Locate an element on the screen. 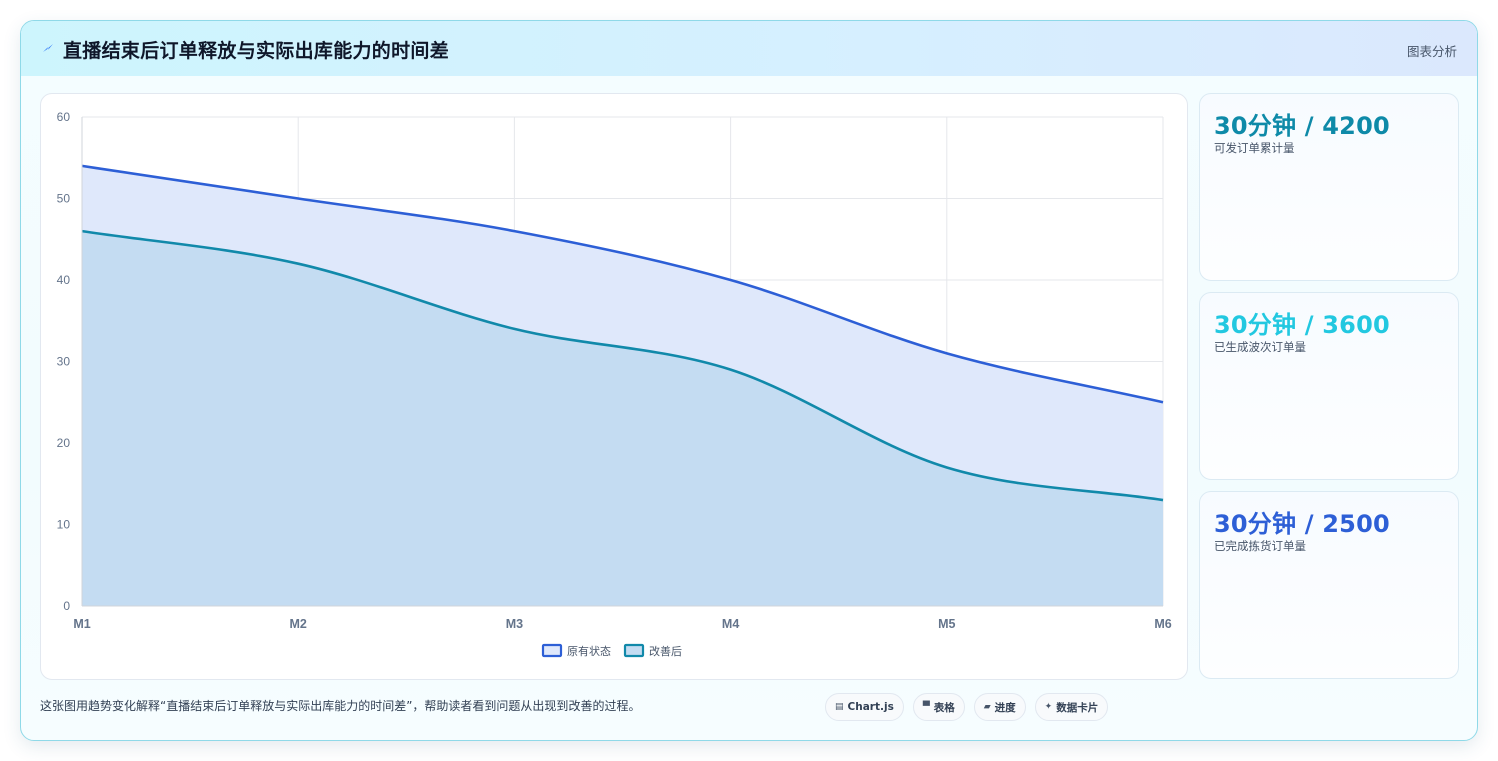  pill-label: Chart.js is located at coordinates (870, 707).